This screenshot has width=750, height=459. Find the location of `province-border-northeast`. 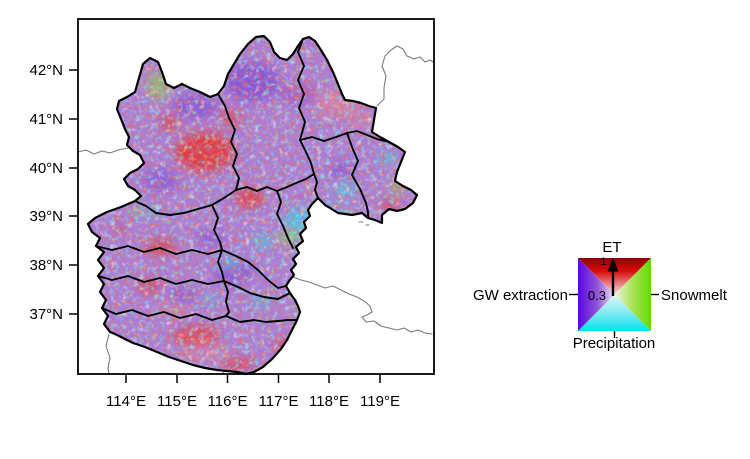

province-border-northeast is located at coordinates (405, 76).